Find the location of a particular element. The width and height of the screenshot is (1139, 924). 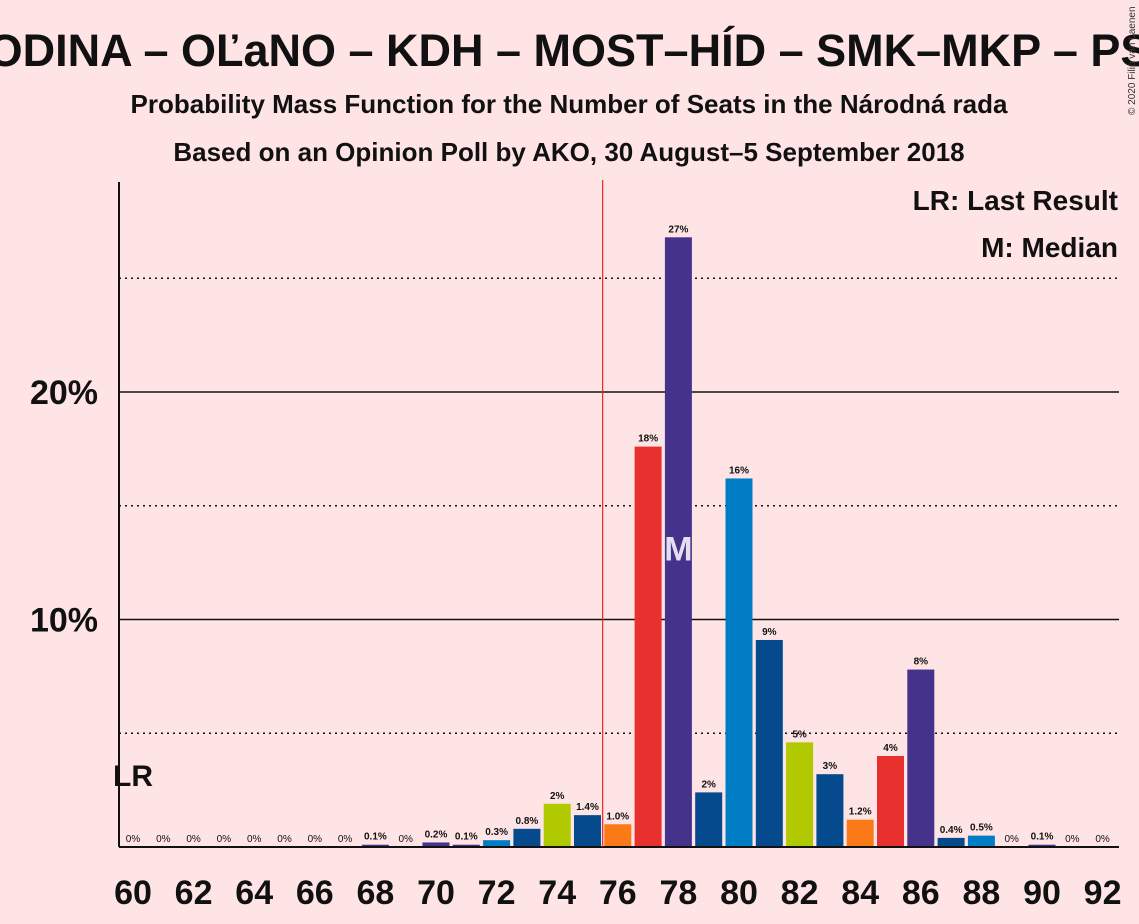

x-tick-label: 70 is located at coordinates (436, 893).